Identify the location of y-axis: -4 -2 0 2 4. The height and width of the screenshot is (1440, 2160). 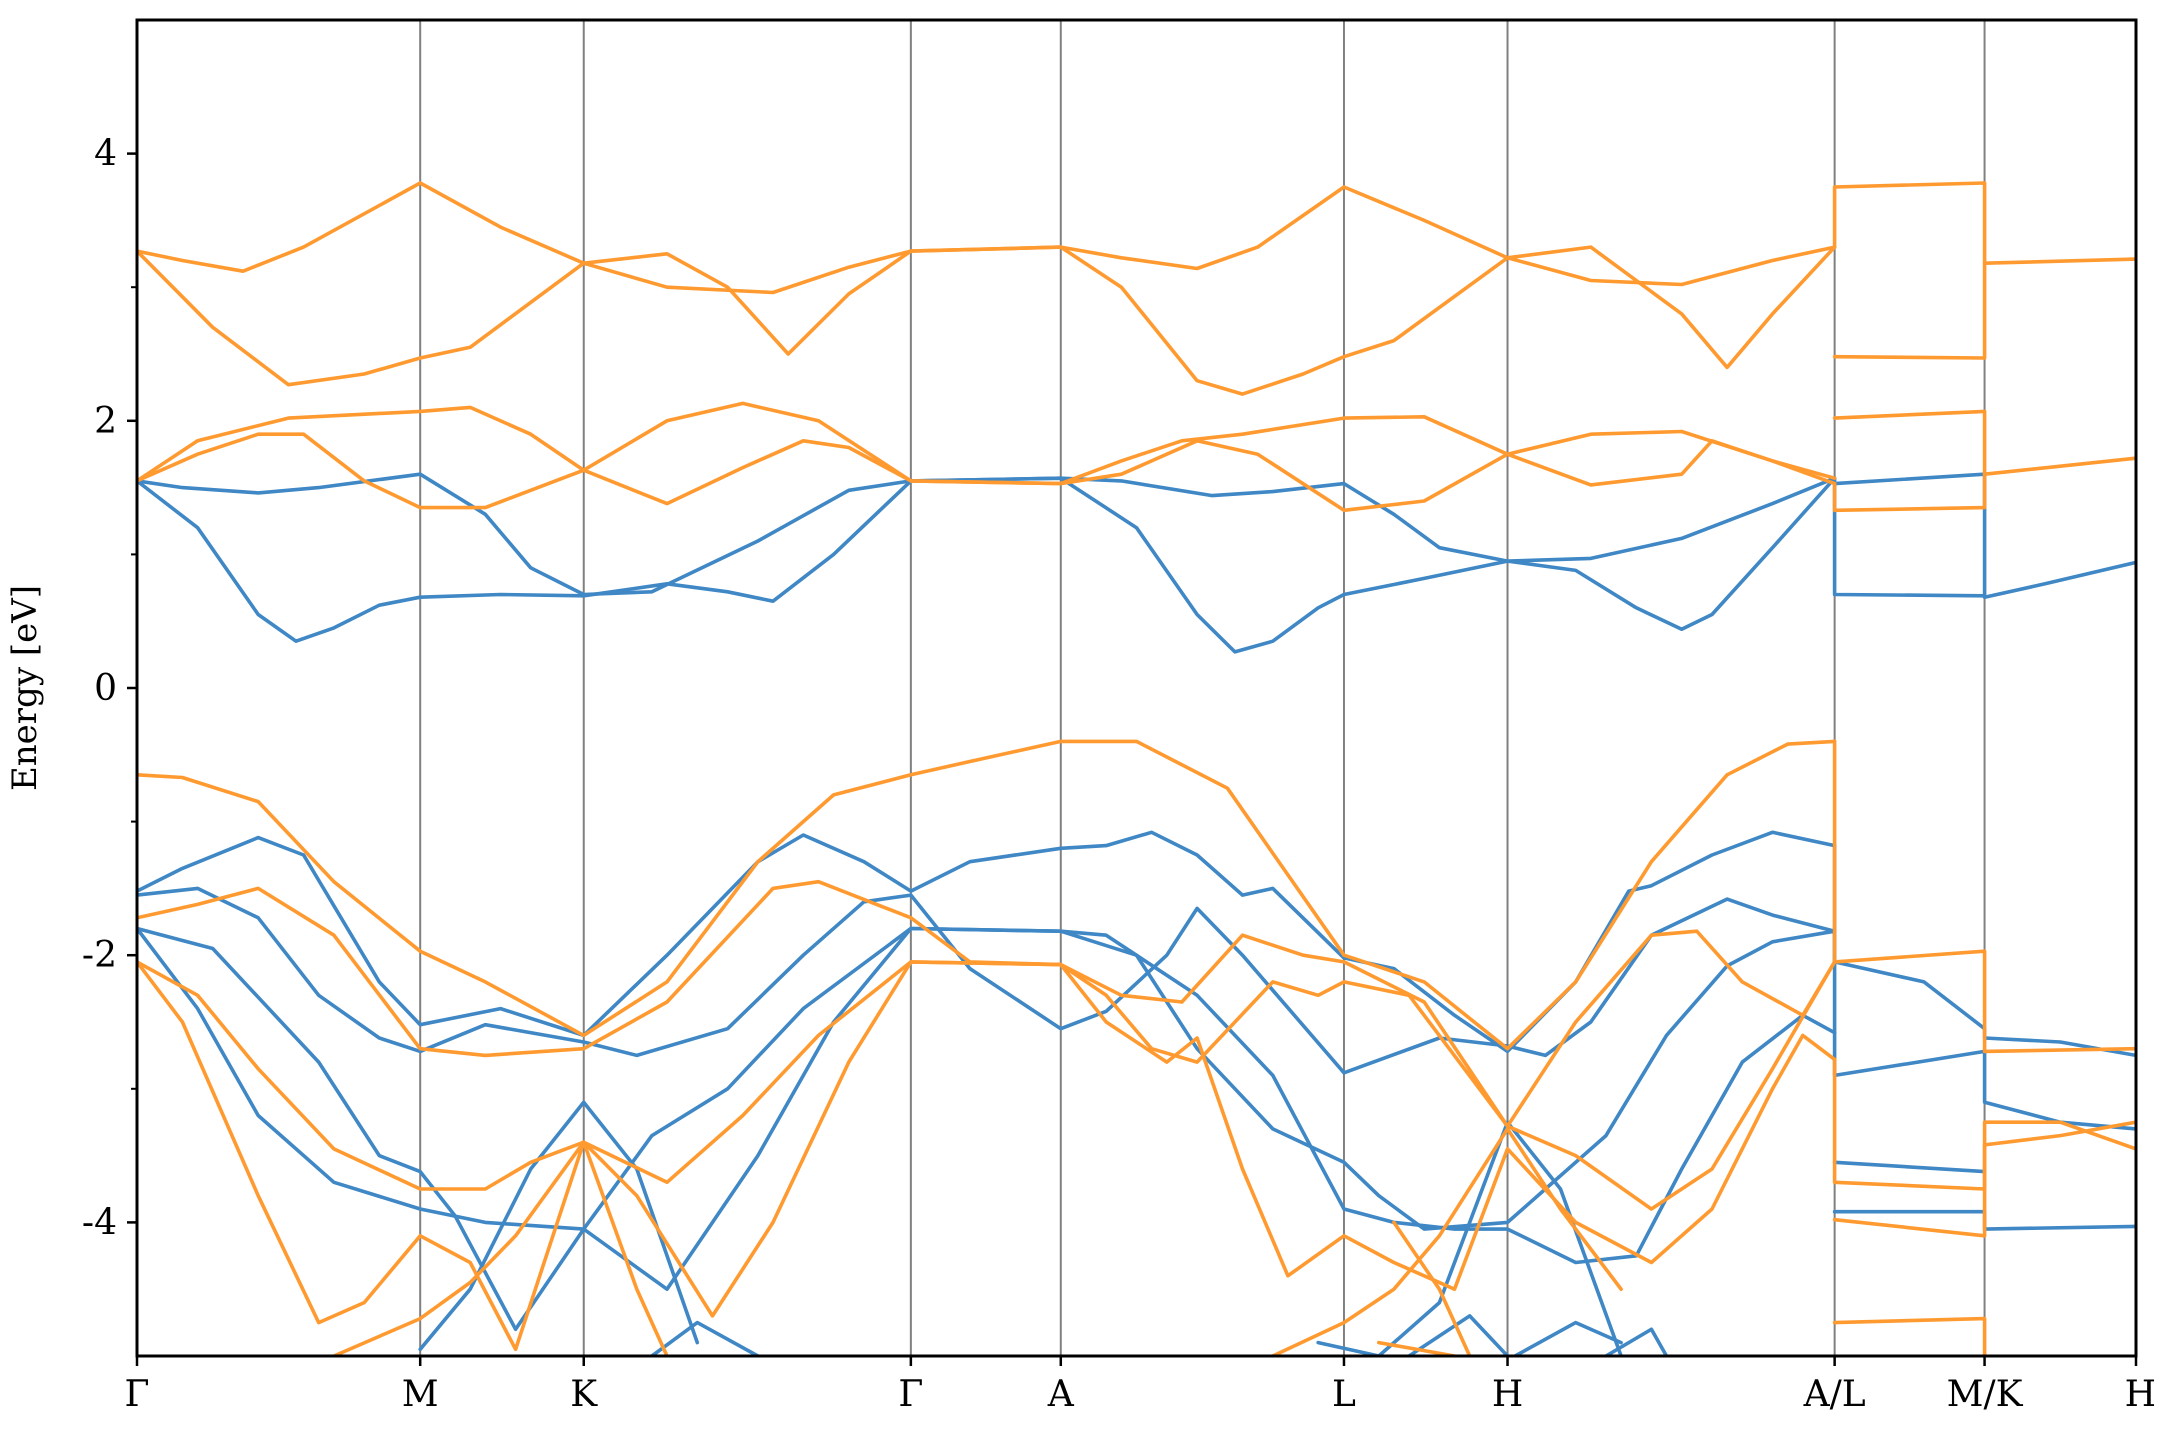
(109, 688).